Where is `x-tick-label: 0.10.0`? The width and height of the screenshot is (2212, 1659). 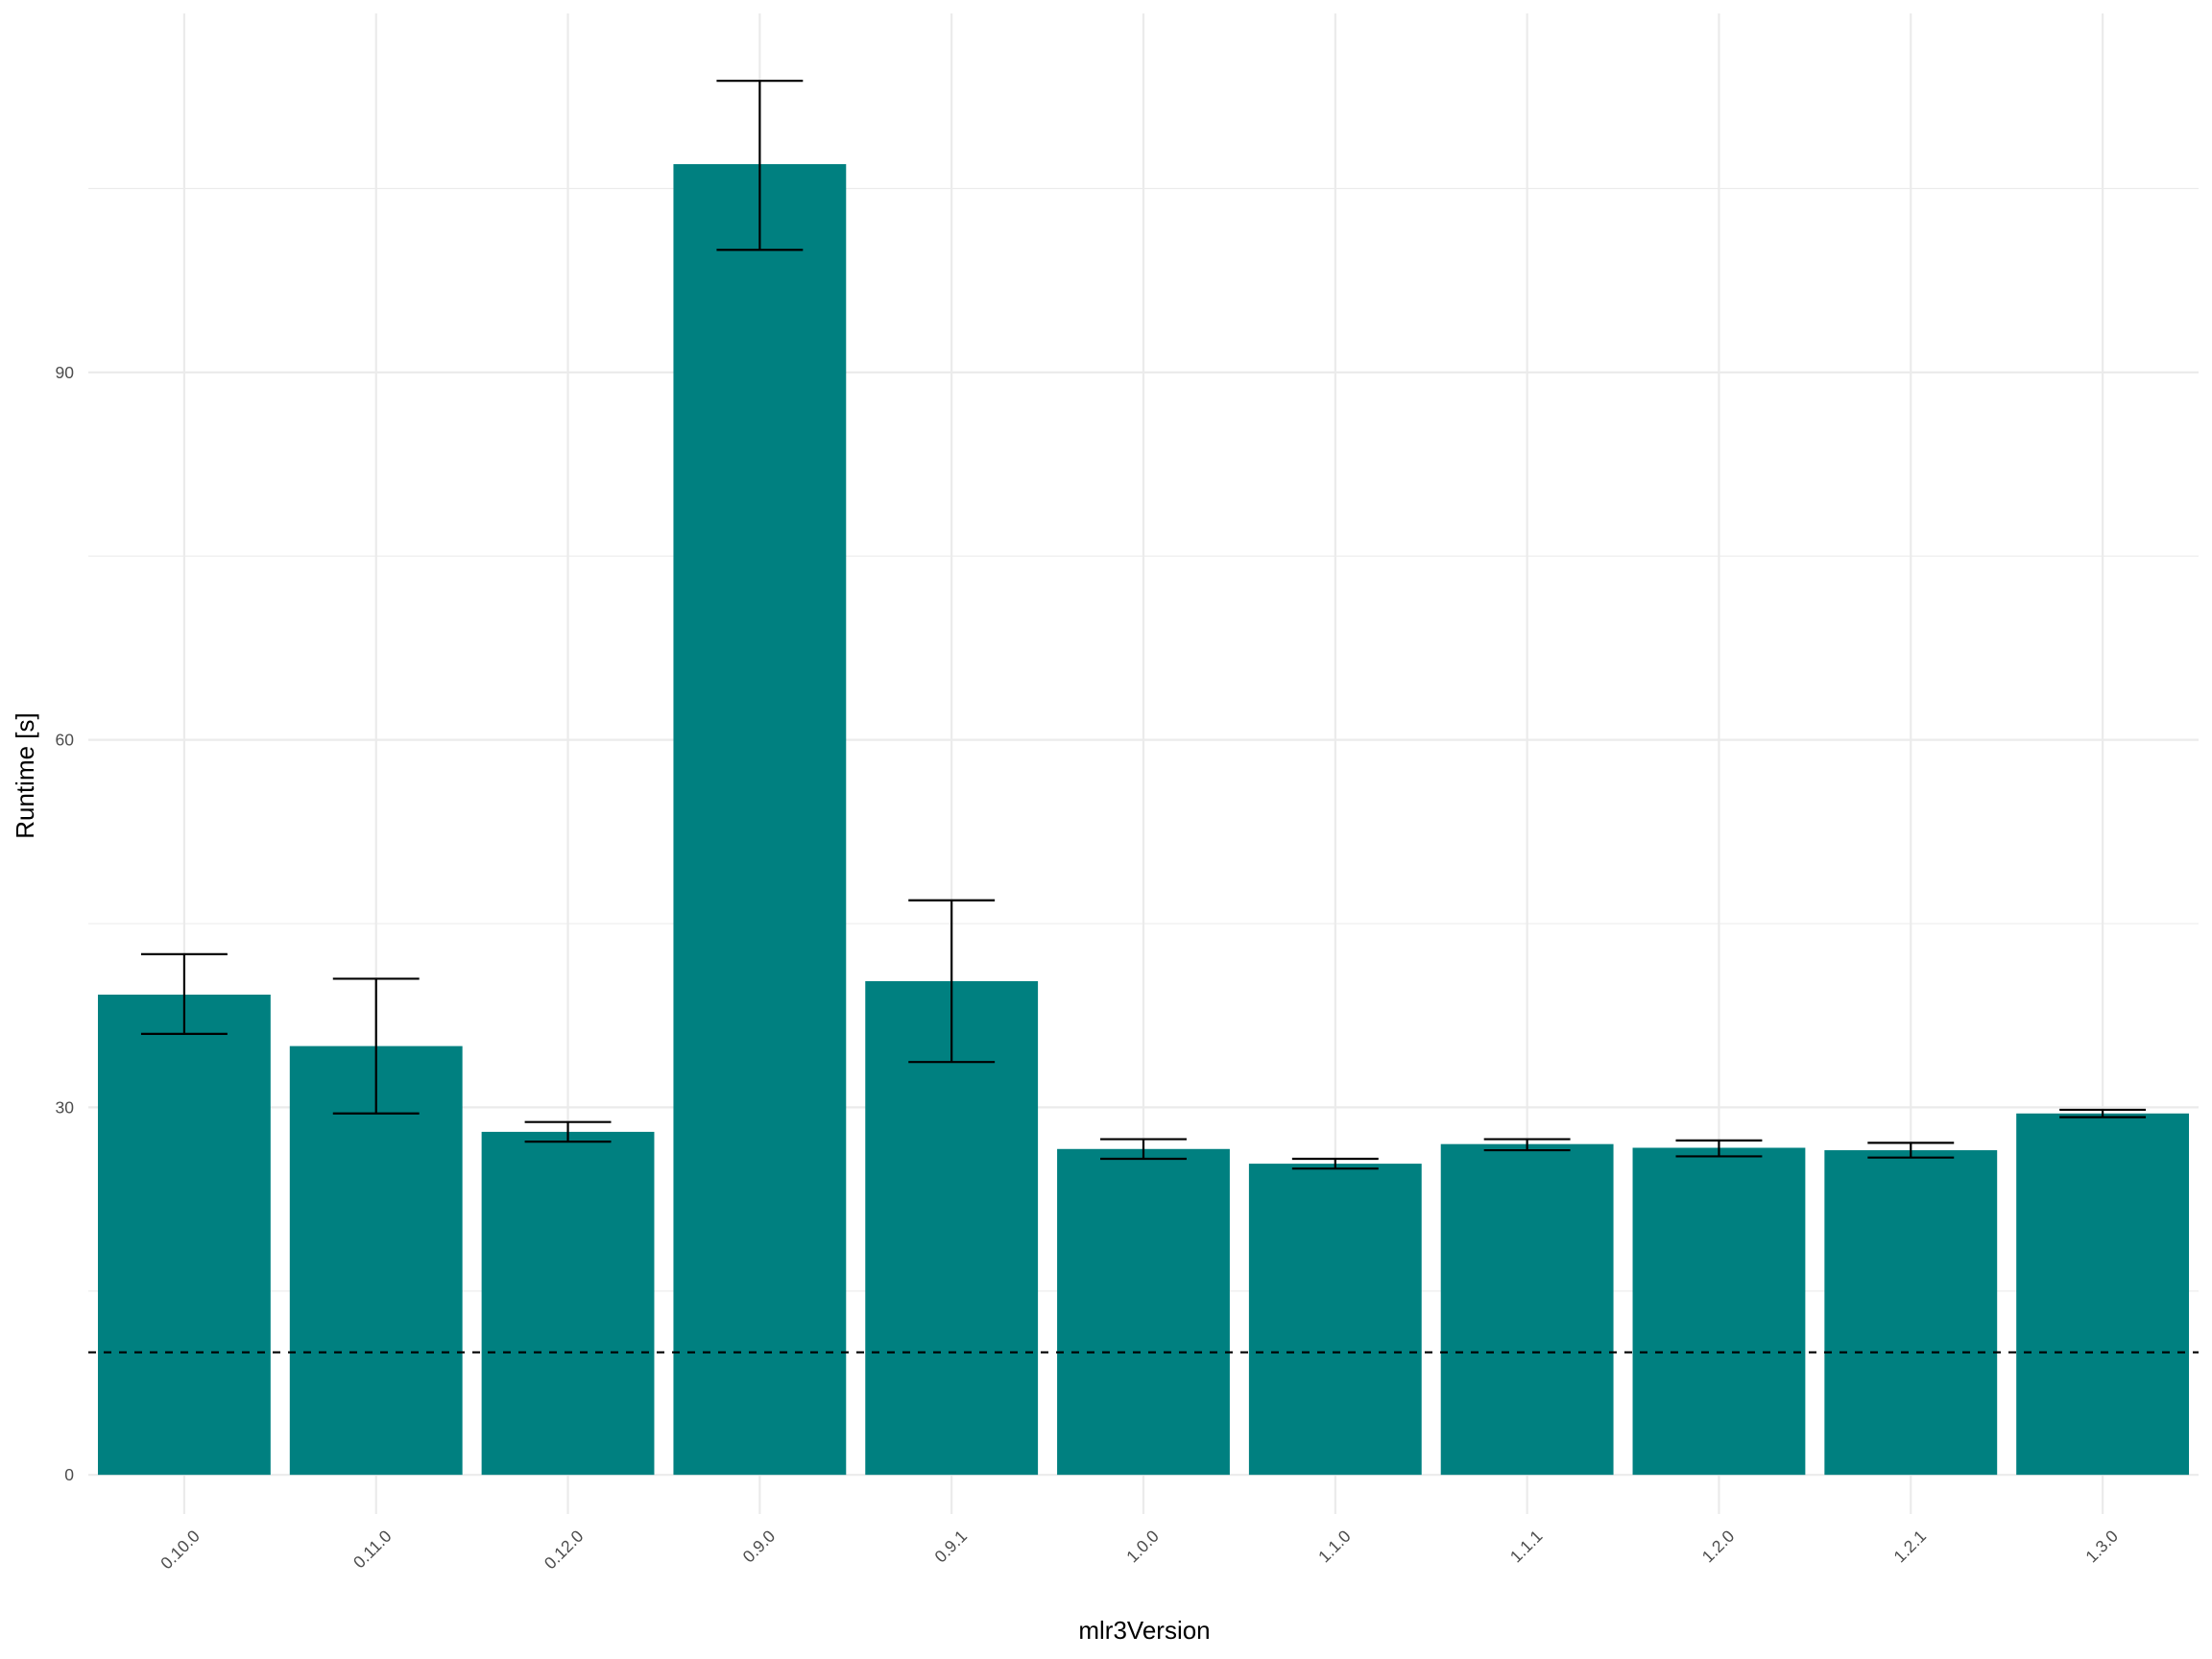 x-tick-label: 0.10.0 is located at coordinates (180, 1550).